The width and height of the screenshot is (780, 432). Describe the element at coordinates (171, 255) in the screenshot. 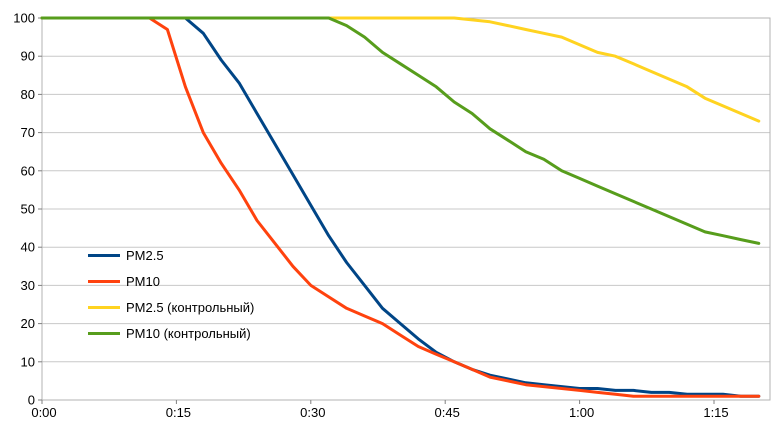

I see `legend-item-0: PM2.5` at that location.